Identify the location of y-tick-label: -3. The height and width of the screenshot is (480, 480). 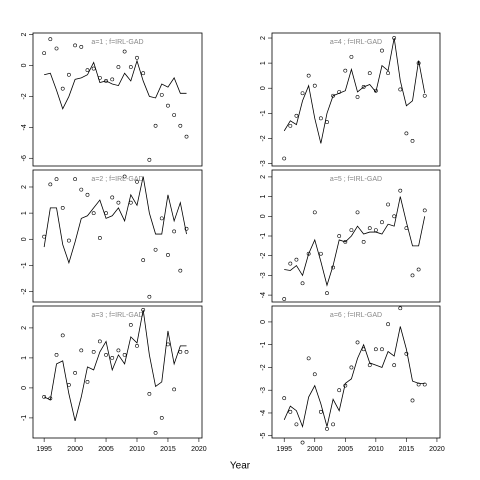
(263, 163).